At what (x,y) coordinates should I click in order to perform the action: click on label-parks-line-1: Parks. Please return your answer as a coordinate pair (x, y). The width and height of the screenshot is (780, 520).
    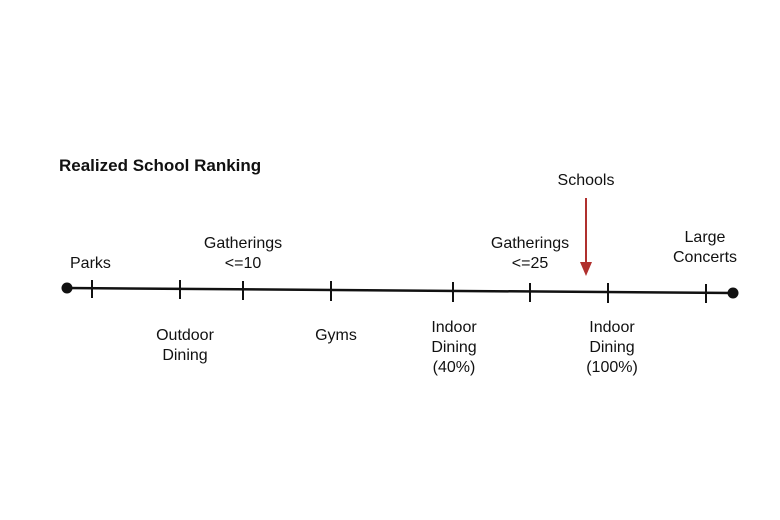
    Looking at the image, I should click on (90, 263).